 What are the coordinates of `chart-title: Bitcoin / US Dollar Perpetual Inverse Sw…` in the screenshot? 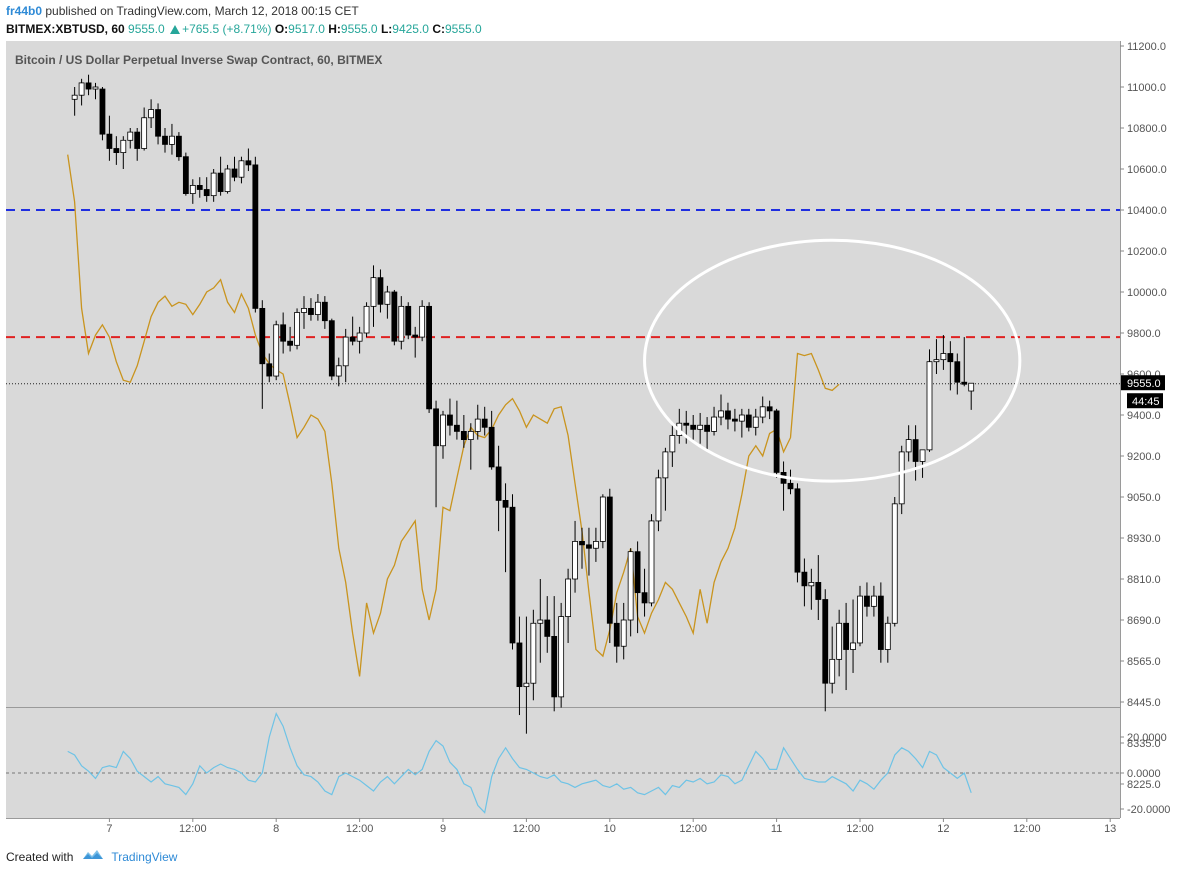 It's located at (198, 60).